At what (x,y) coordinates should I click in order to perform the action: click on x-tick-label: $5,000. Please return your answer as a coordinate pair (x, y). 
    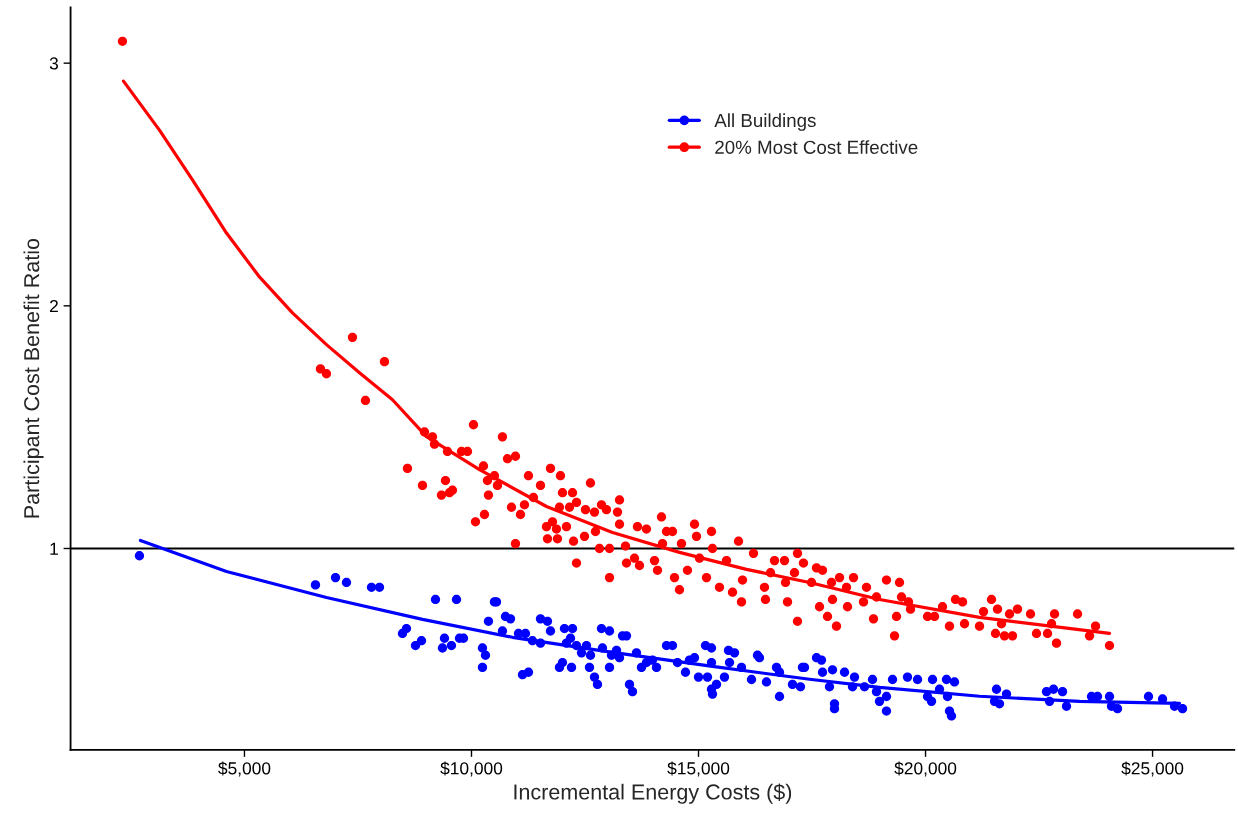
    Looking at the image, I should click on (244, 769).